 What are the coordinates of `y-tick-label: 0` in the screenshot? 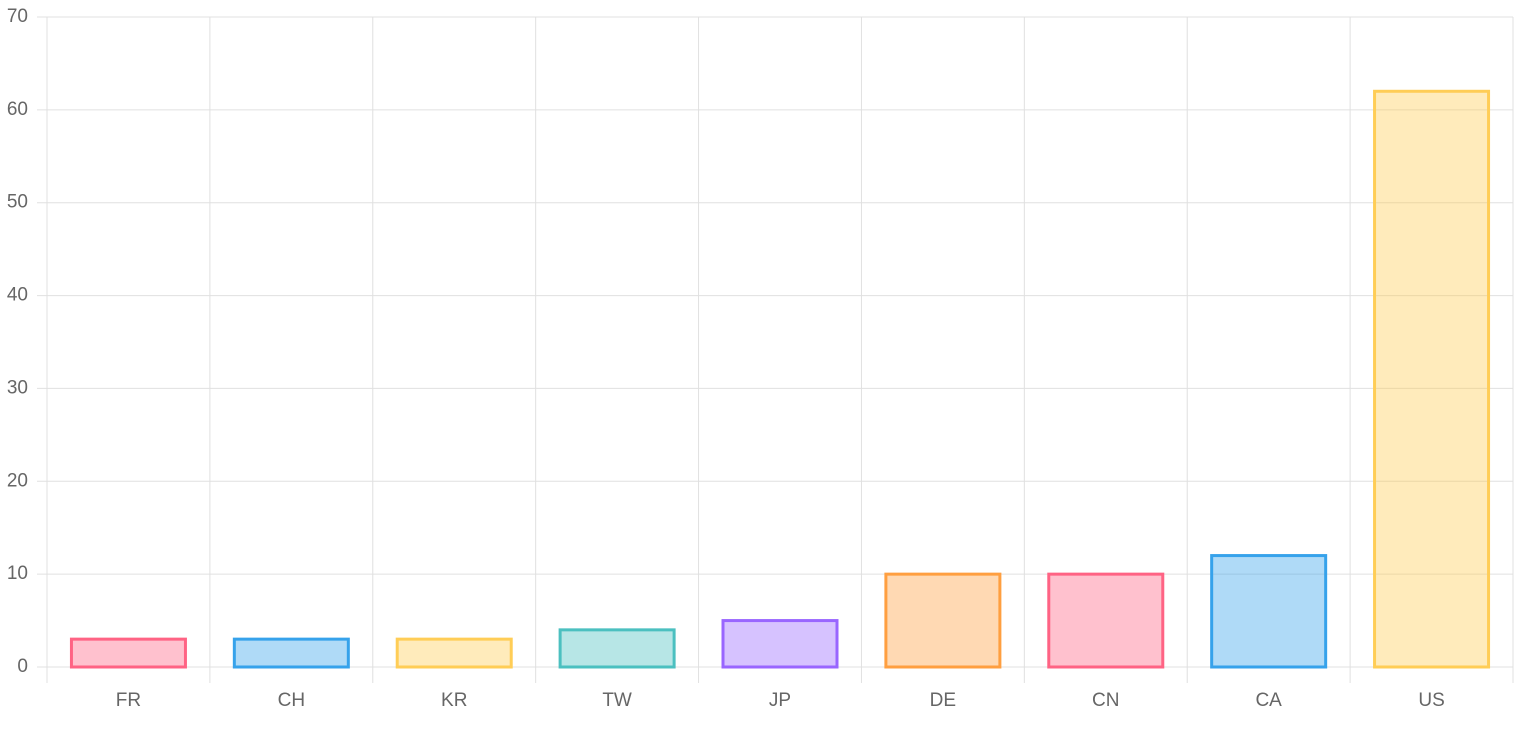 It's located at (22, 666).